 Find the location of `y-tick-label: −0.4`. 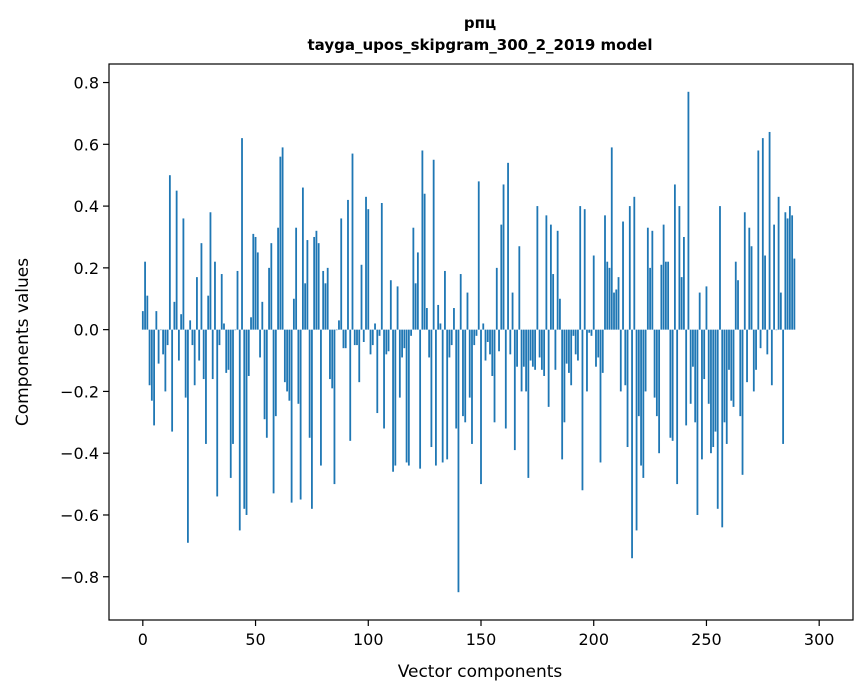

y-tick-label: −0.4 is located at coordinates (79, 453).